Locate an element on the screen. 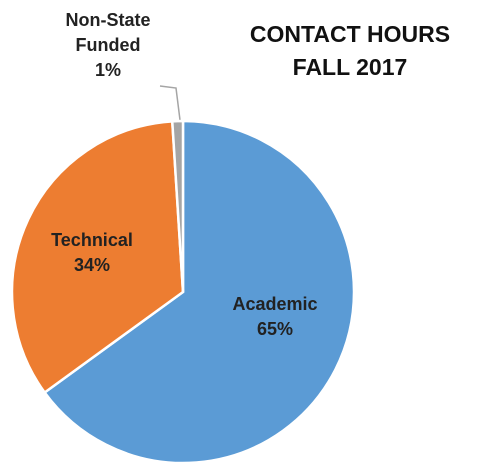 The width and height of the screenshot is (481, 474). slice-label: Technical 34% is located at coordinates (92, 253).